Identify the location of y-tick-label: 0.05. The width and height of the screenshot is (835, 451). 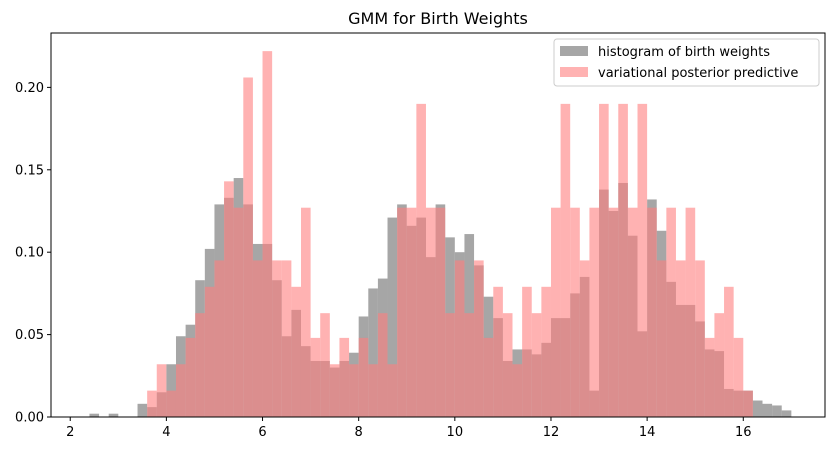
(29, 335).